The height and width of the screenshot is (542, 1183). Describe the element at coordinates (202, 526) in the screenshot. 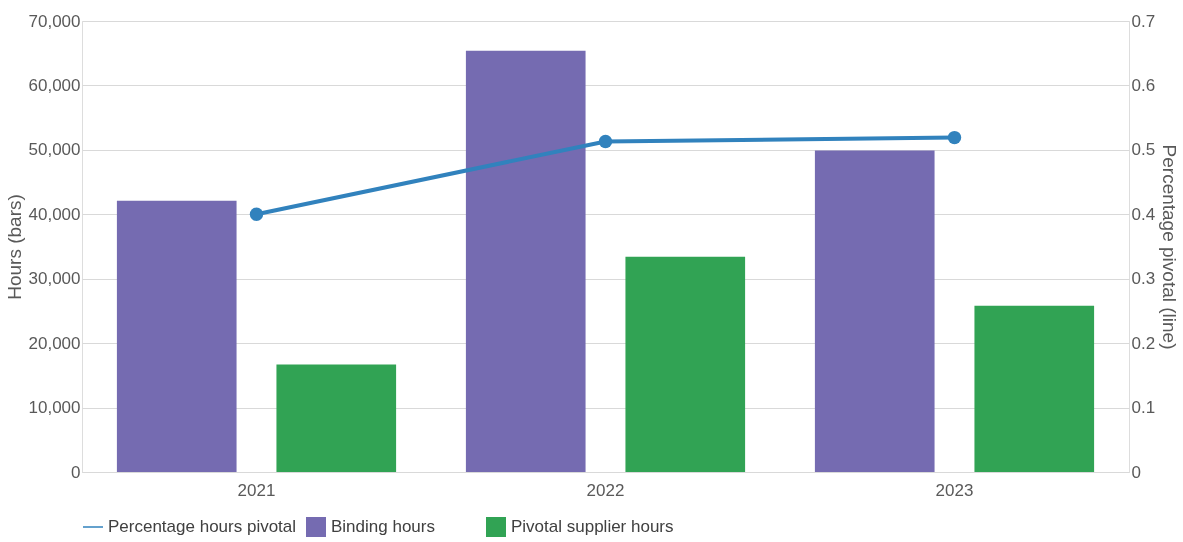

I see `legend-label: Percentage hours pivotal` at that location.